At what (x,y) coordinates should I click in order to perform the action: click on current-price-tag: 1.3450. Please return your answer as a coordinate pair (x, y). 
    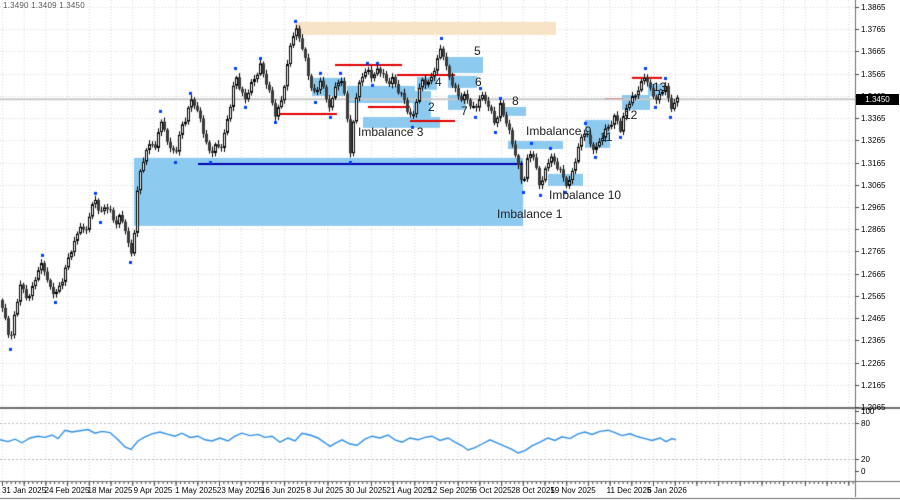
    Looking at the image, I should click on (877, 99).